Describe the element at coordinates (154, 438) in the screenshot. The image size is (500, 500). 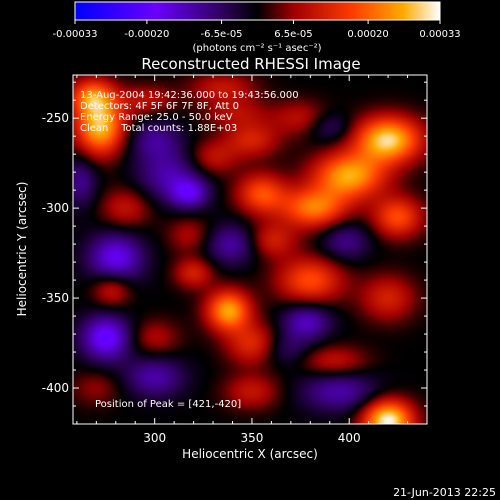
I see `x-tick-label: 300` at that location.